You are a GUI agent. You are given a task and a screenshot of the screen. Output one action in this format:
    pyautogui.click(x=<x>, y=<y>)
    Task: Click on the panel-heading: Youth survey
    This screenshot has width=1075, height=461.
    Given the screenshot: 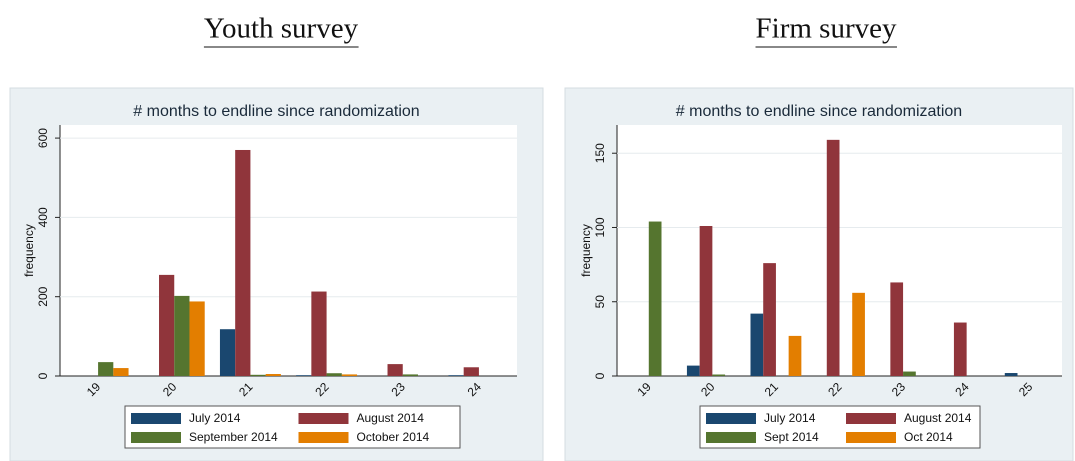 What is the action you would take?
    pyautogui.click(x=281, y=29)
    